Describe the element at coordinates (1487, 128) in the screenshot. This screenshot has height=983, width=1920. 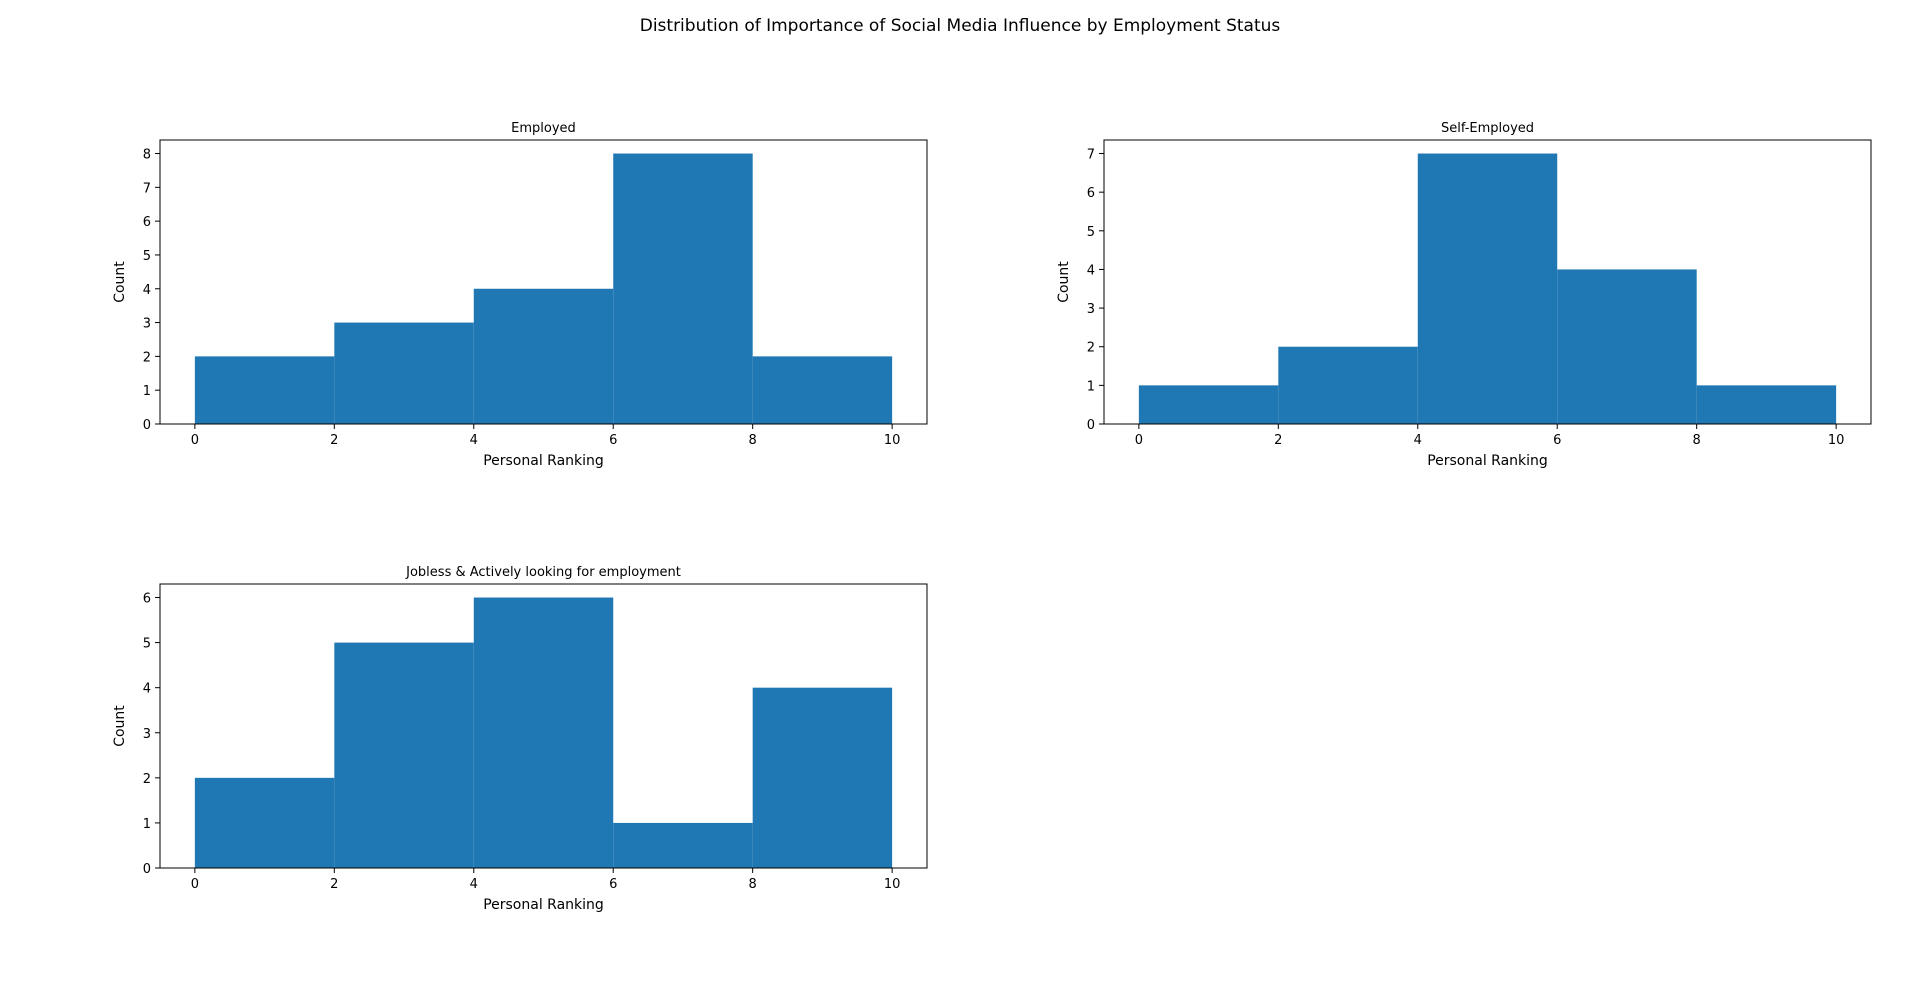
I see `subplot-title: Self-Employed` at that location.